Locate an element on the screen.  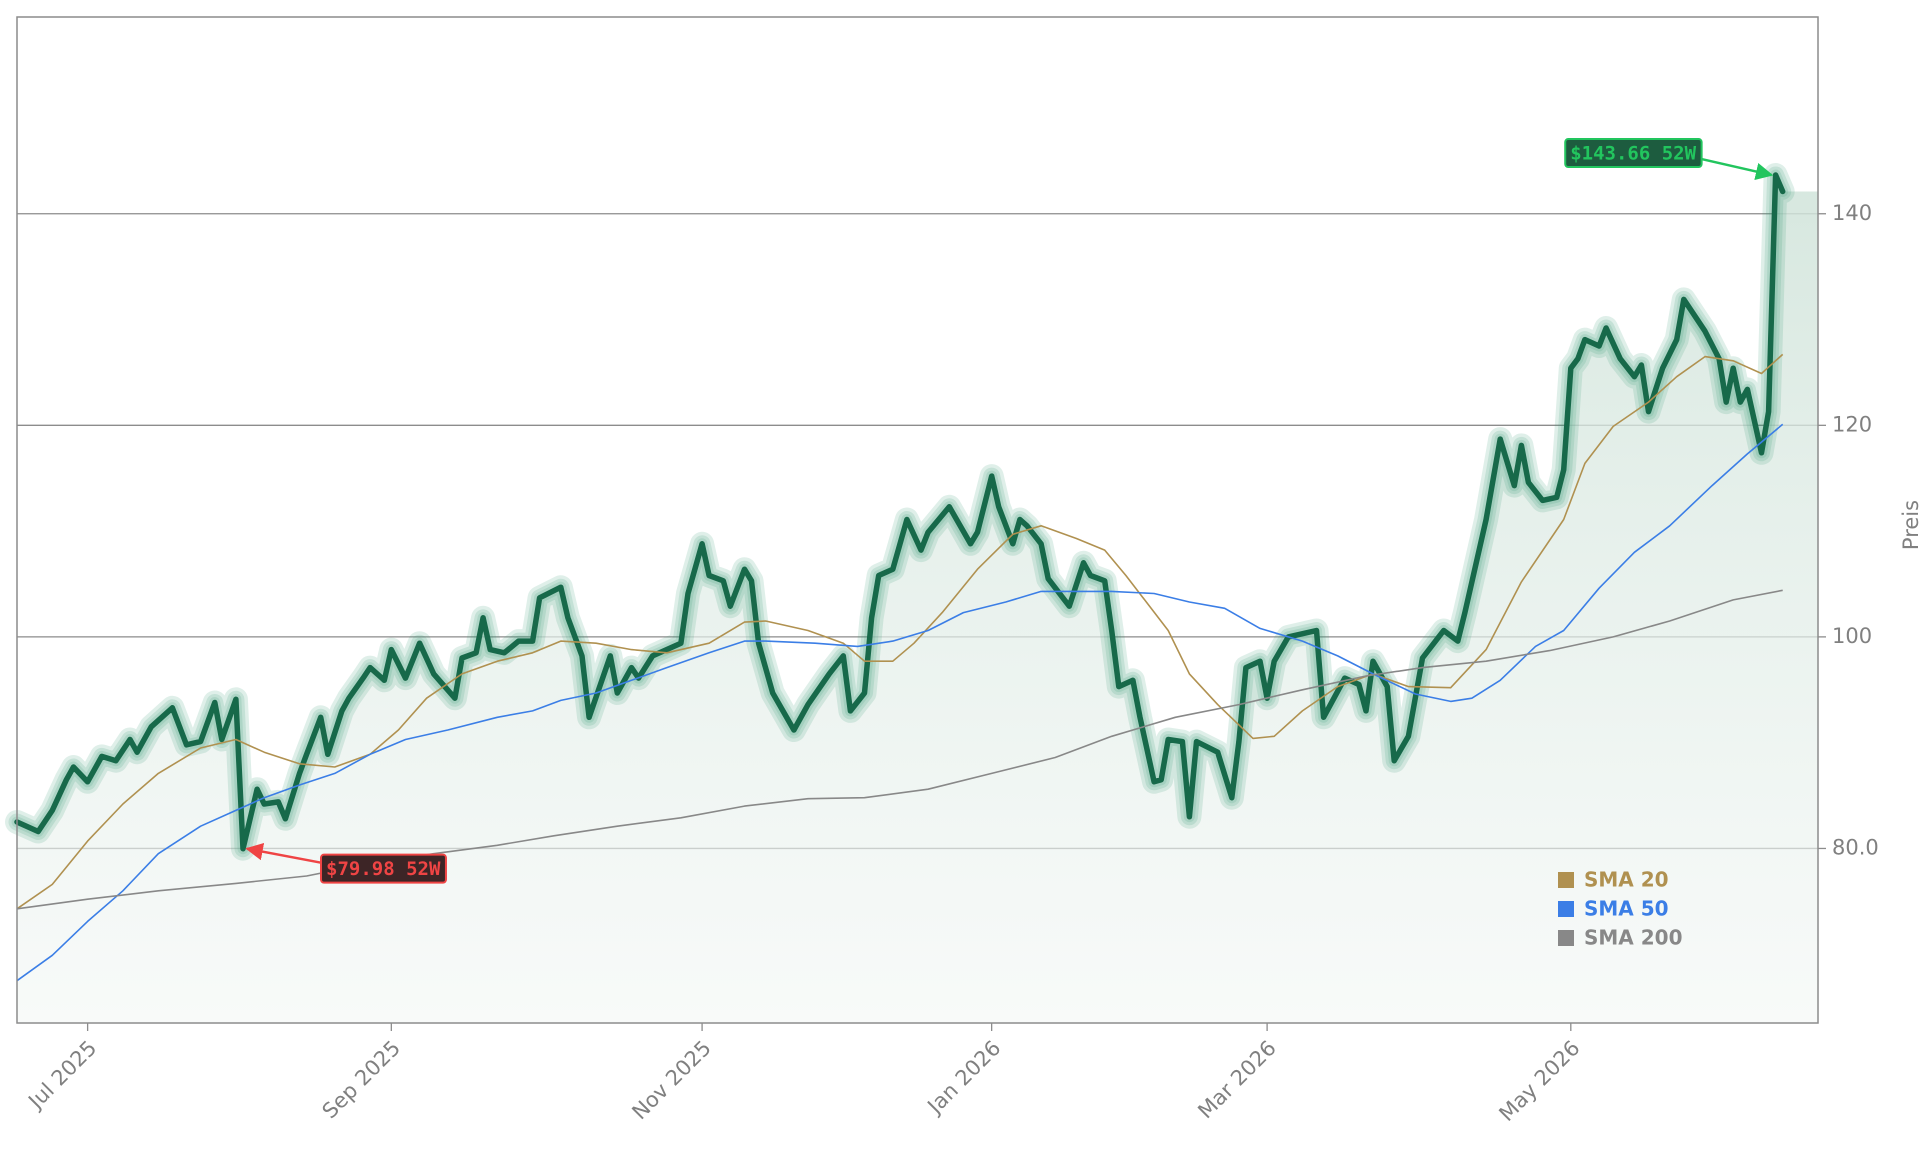
legend-label: SMA 200 is located at coordinates (1633, 938).